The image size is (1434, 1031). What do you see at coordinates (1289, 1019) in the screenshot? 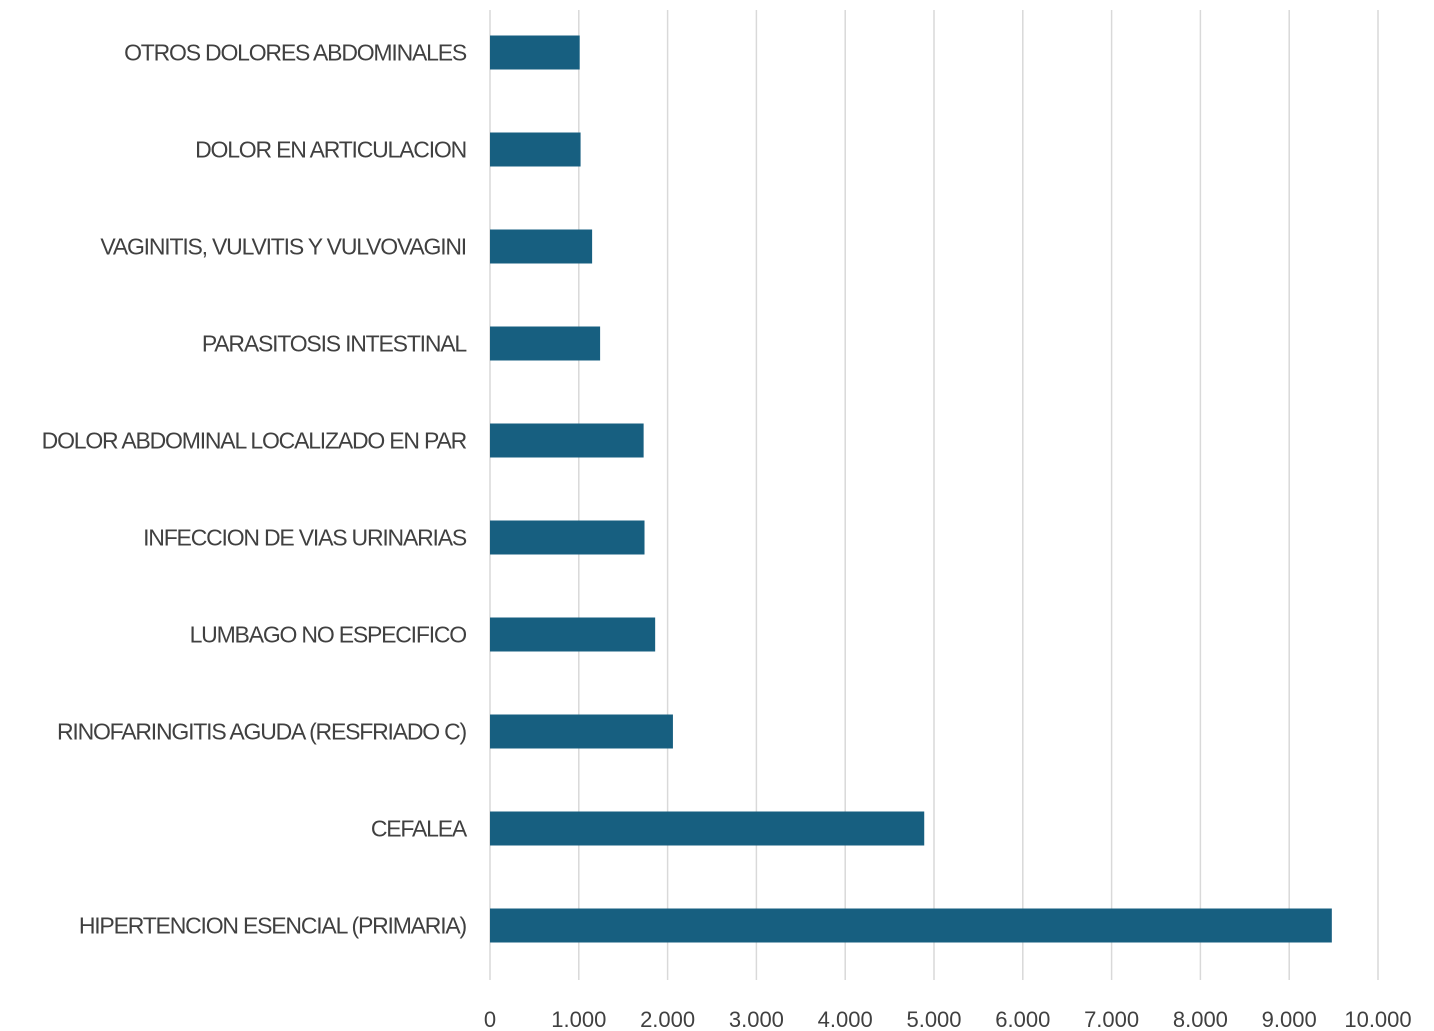
I see `x-tick-label: 9.000` at bounding box center [1289, 1019].